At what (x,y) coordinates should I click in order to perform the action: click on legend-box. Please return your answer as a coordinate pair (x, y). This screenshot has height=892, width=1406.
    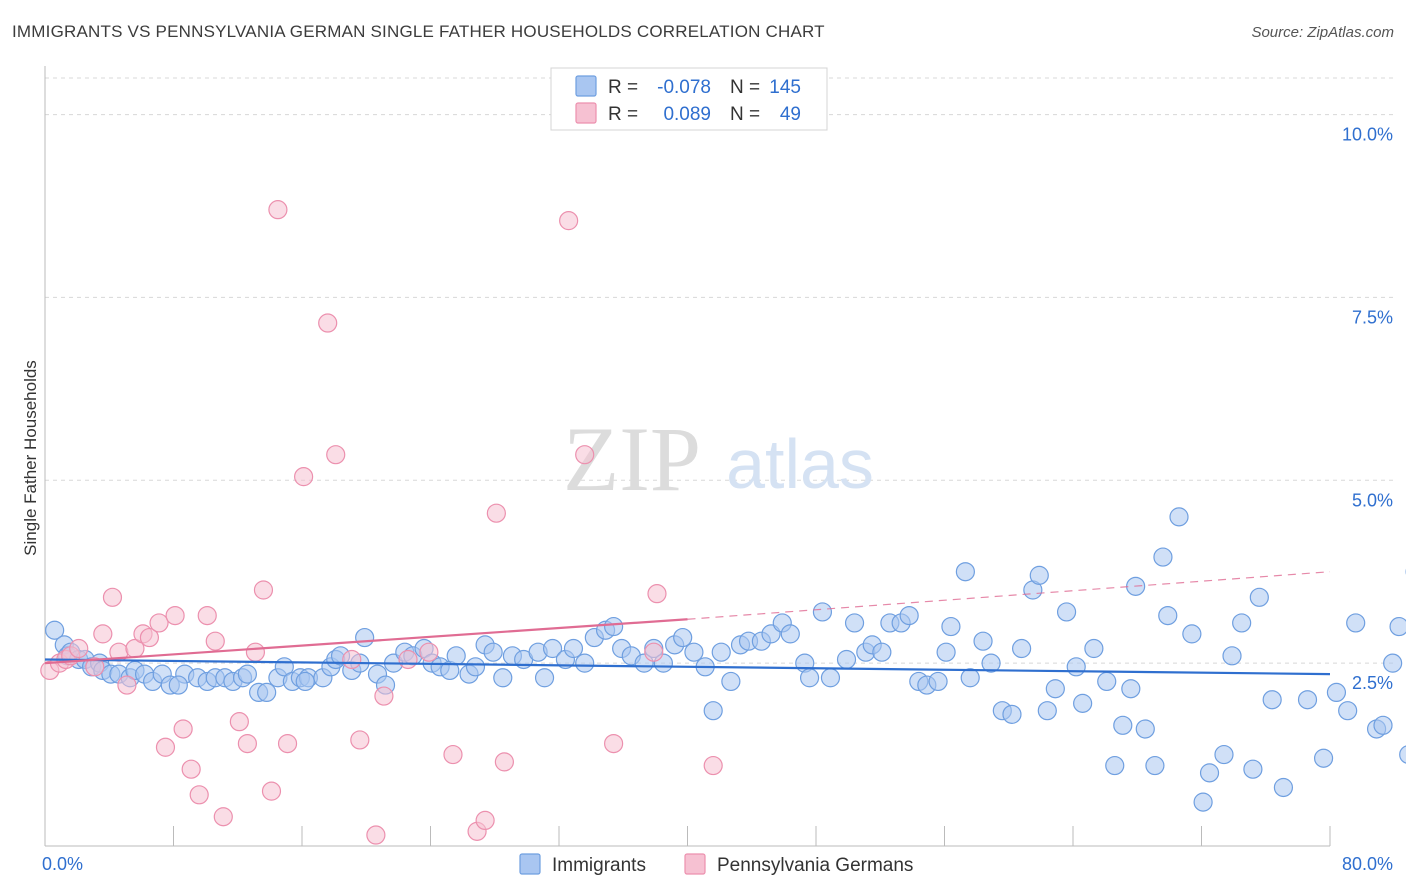
    Looking at the image, I should click on (689, 99).